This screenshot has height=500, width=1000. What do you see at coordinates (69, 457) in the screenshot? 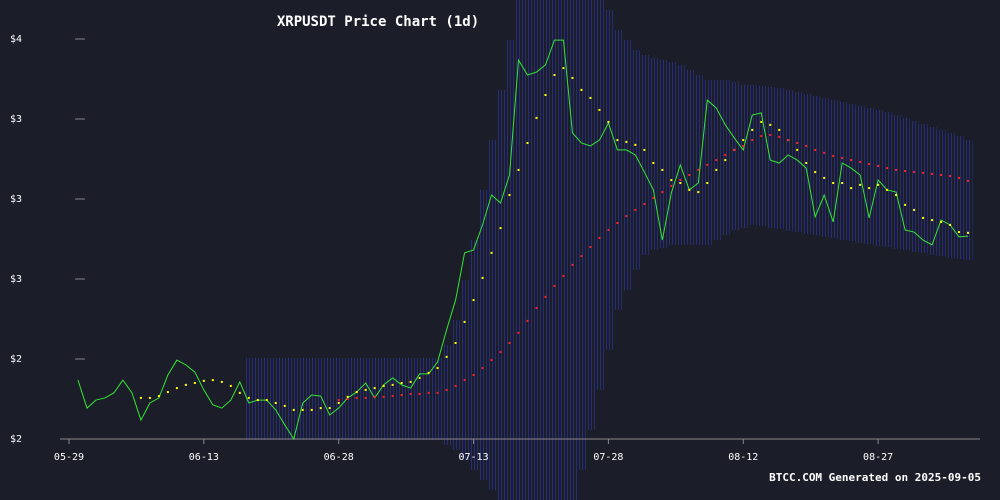
I see `x-tick-label: 05-29` at bounding box center [69, 457].